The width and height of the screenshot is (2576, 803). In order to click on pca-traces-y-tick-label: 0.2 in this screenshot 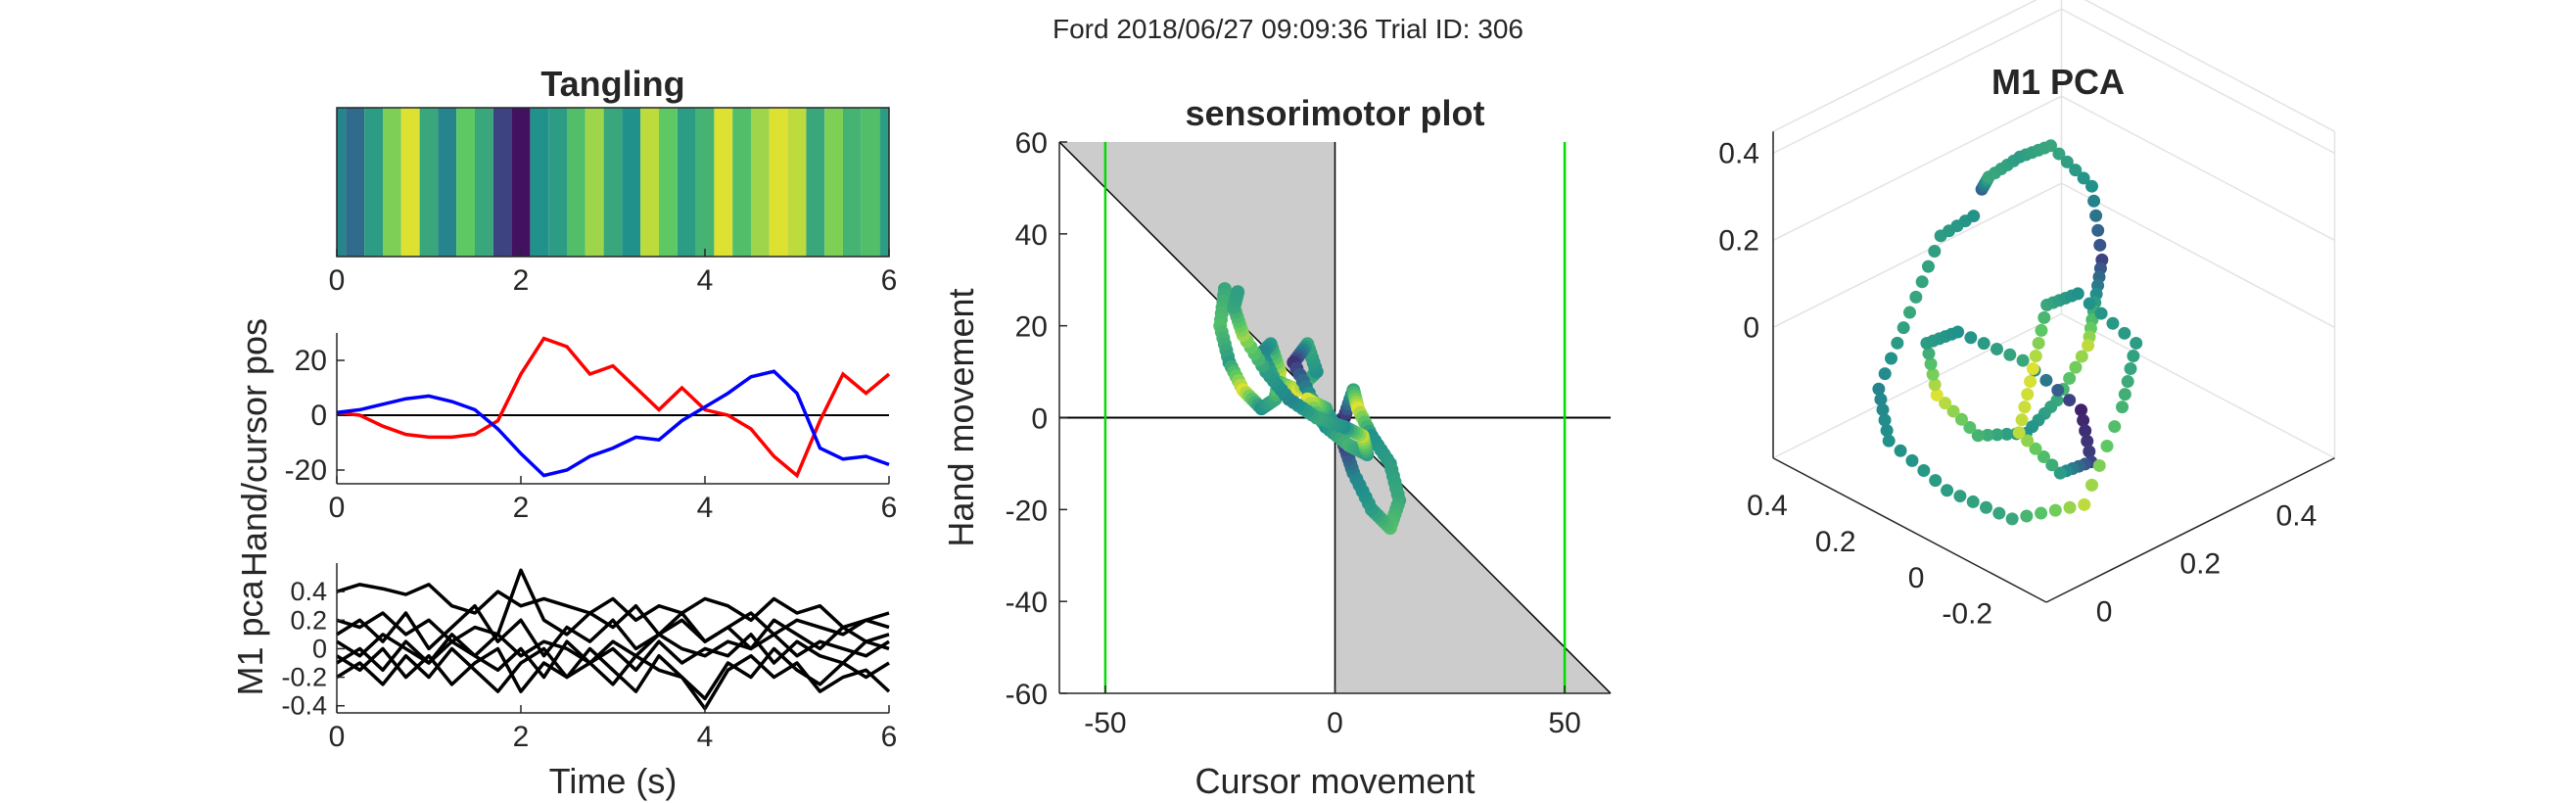, I will do `click(309, 620)`.